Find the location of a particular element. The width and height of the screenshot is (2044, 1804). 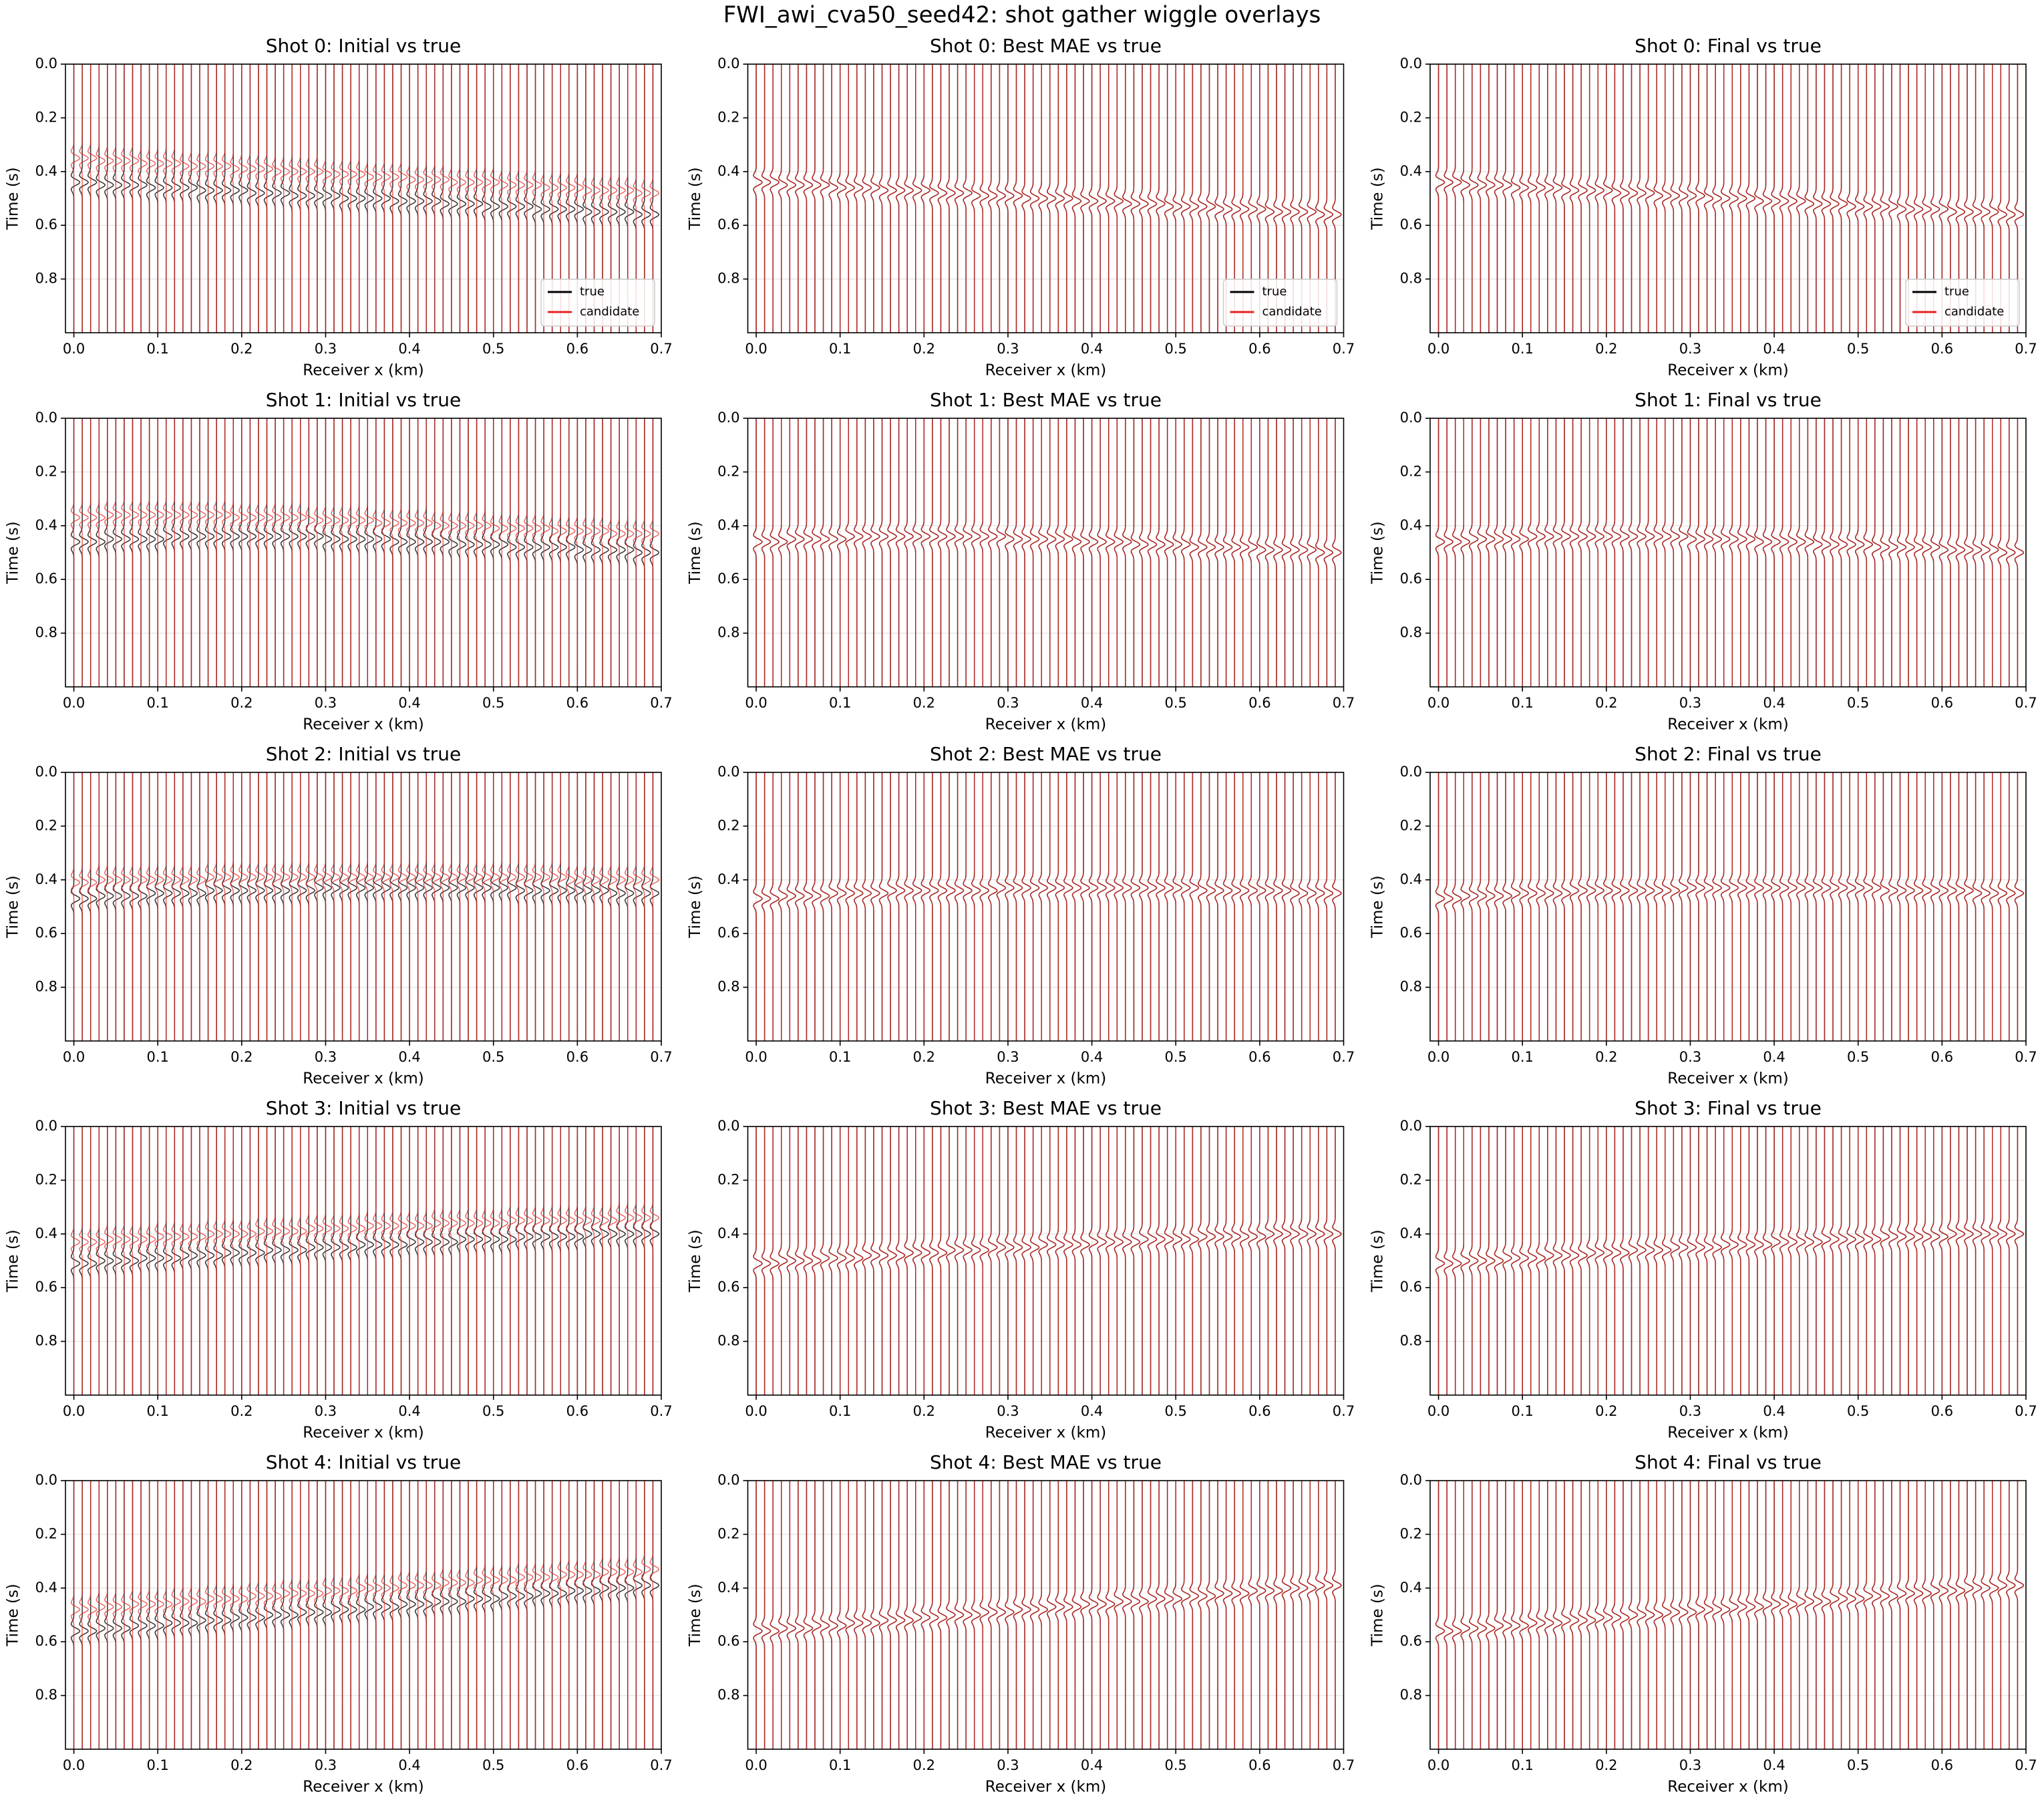

x-tick-label: 0.7 is located at coordinates (1344, 349).